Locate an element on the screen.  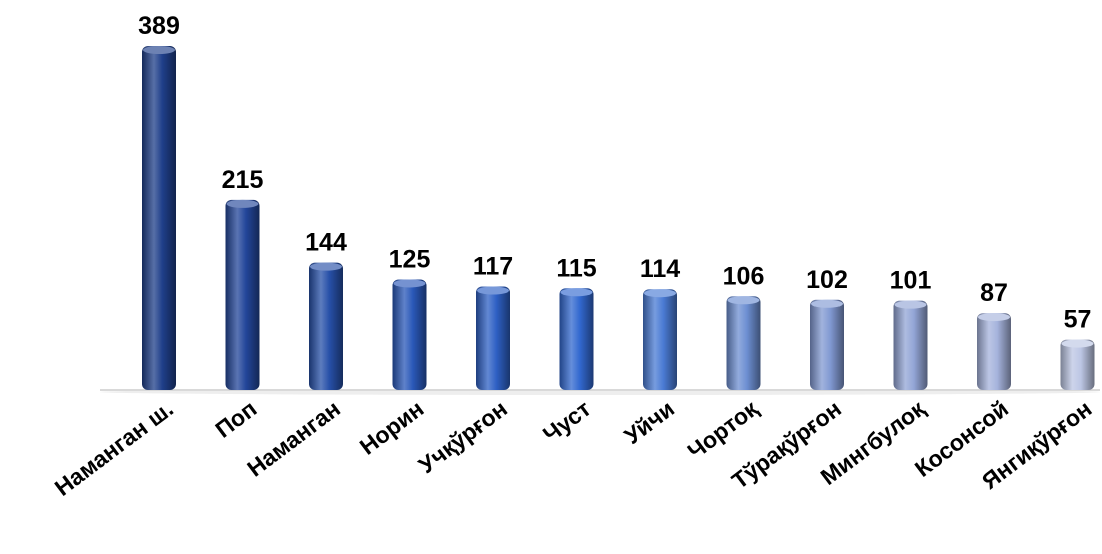
baseline-group is located at coordinates (600, 392).